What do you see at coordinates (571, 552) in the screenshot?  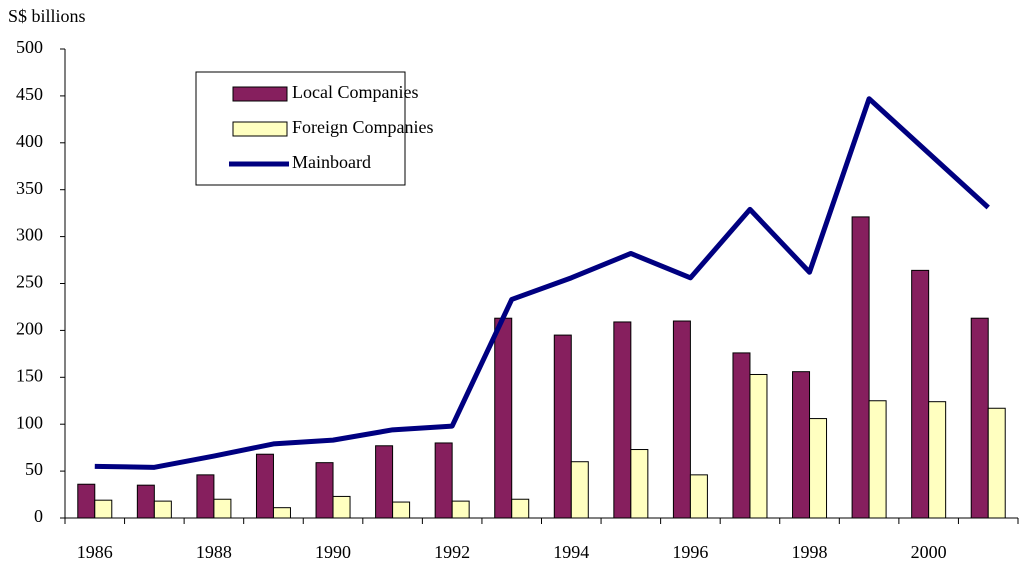 I see `x-tick-label: 1994` at bounding box center [571, 552].